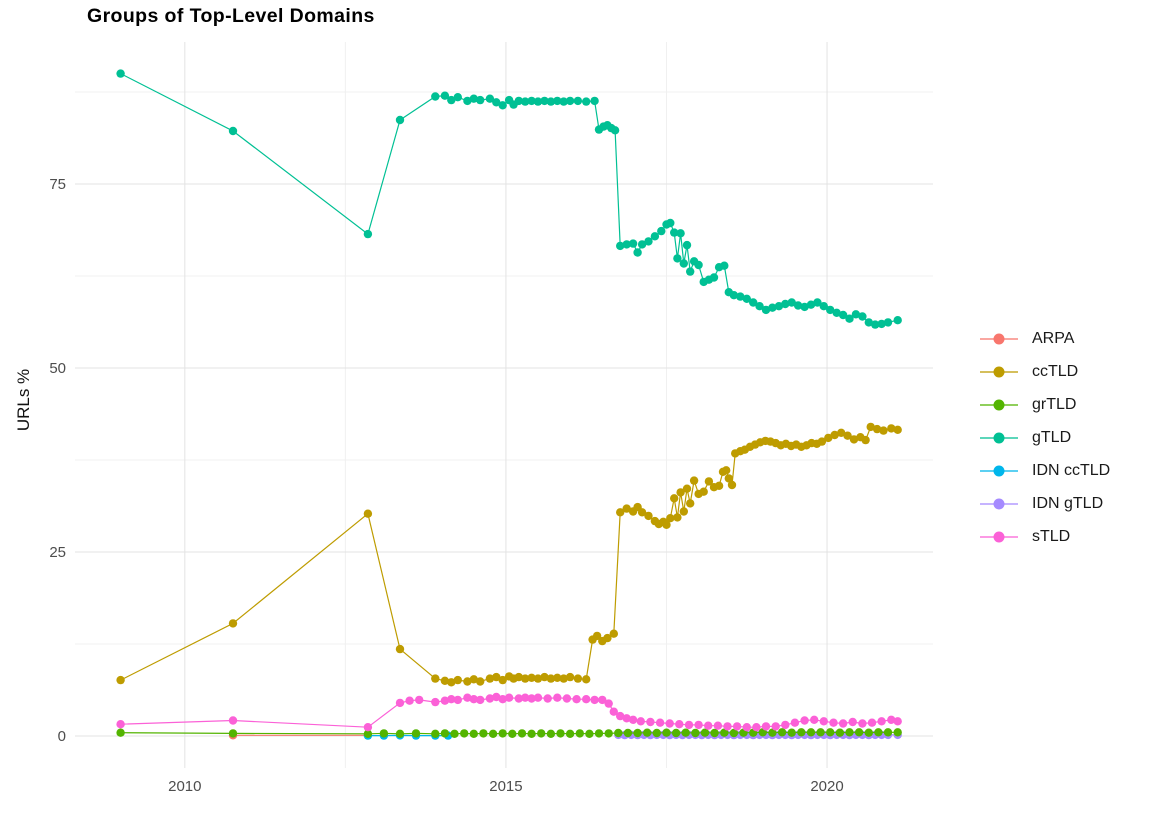 The width and height of the screenshot is (1164, 827). What do you see at coordinates (1052, 437) in the screenshot?
I see `legend-label: gTLD` at bounding box center [1052, 437].